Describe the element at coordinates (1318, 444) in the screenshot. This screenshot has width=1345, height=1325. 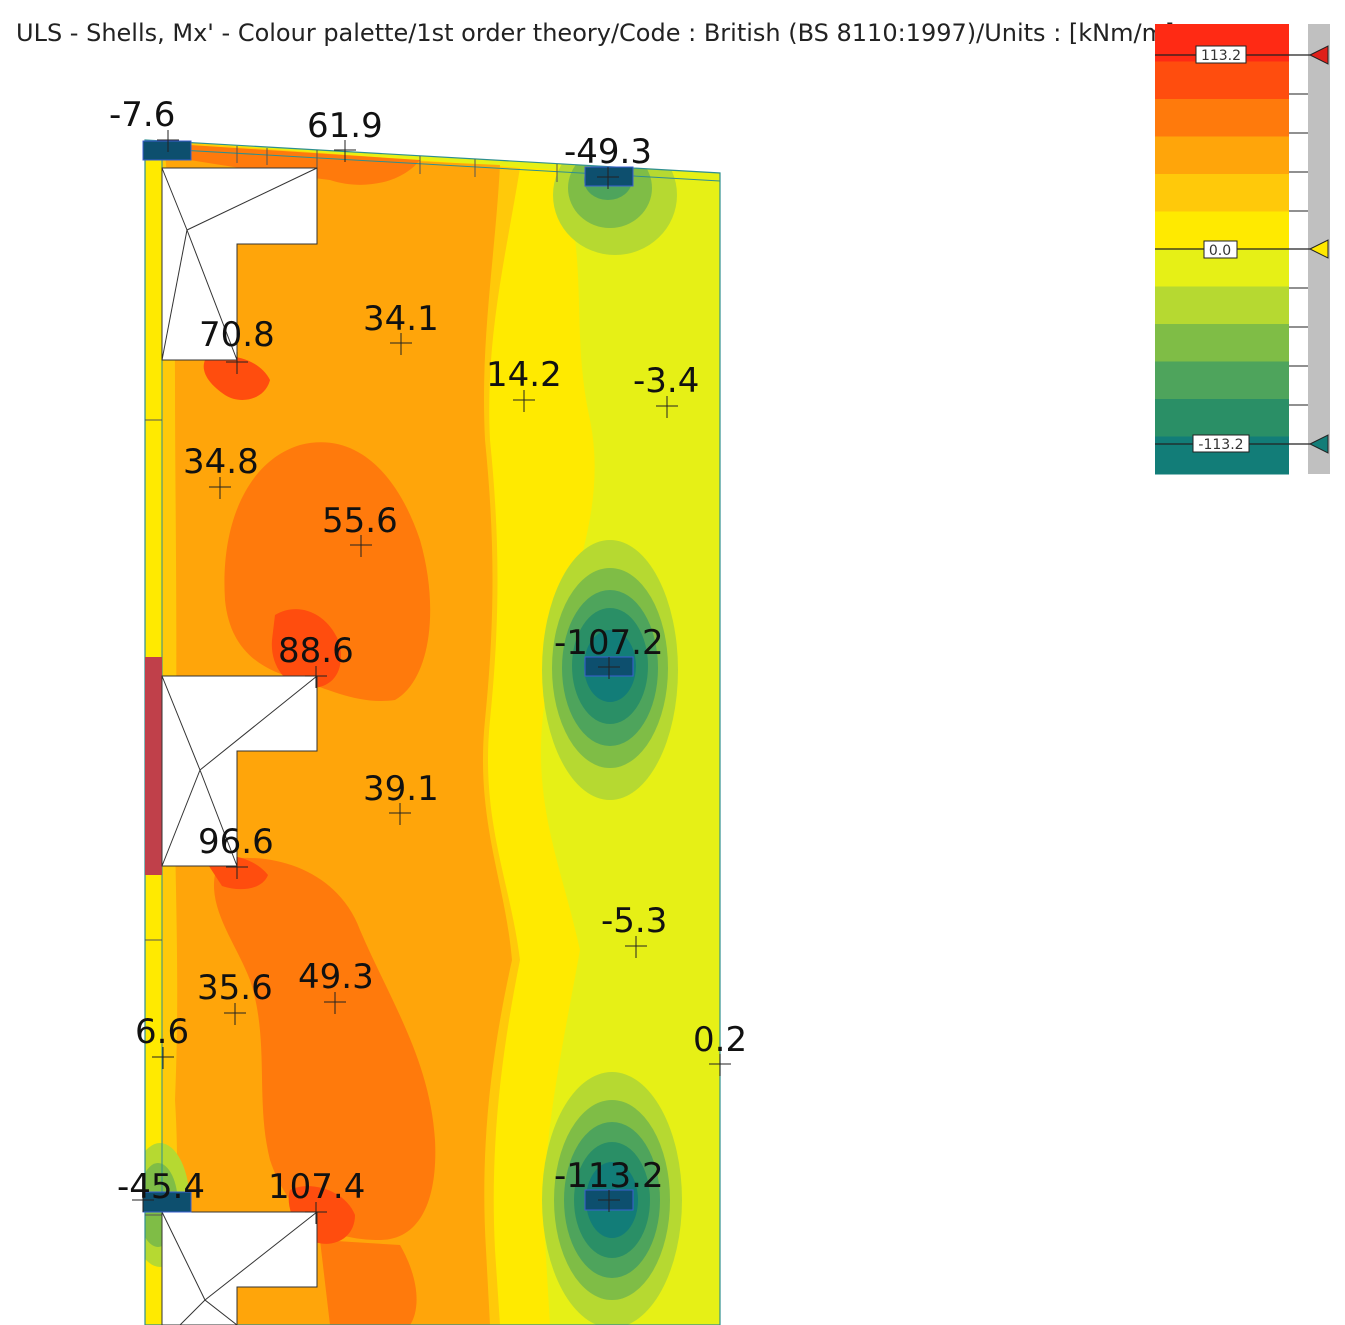
I see `legend-min-arrow` at that location.